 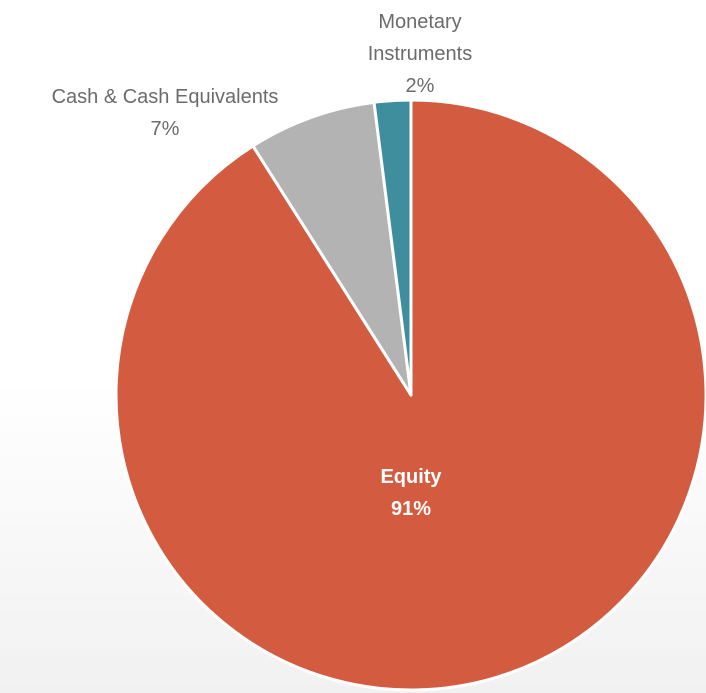 What do you see at coordinates (420, 86) in the screenshot?
I see `value-label: 2%` at bounding box center [420, 86].